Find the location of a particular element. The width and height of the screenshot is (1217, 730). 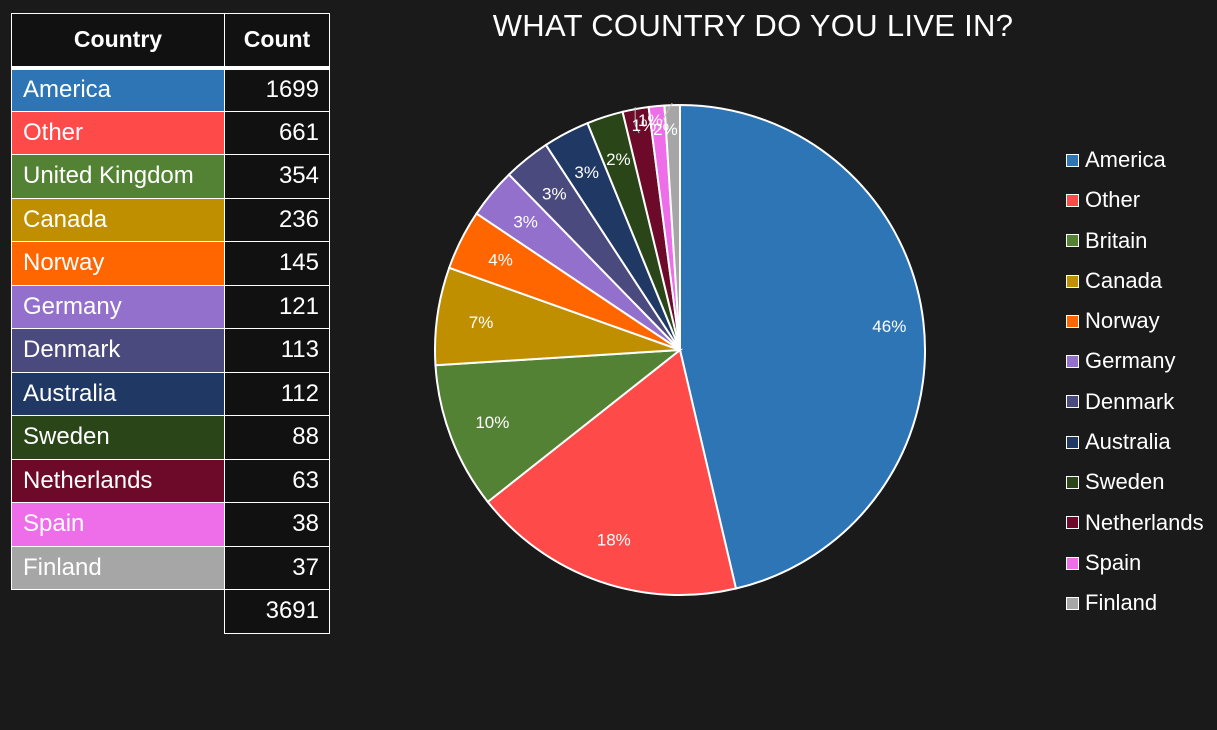

legend-item: Germany is located at coordinates (1135, 361).